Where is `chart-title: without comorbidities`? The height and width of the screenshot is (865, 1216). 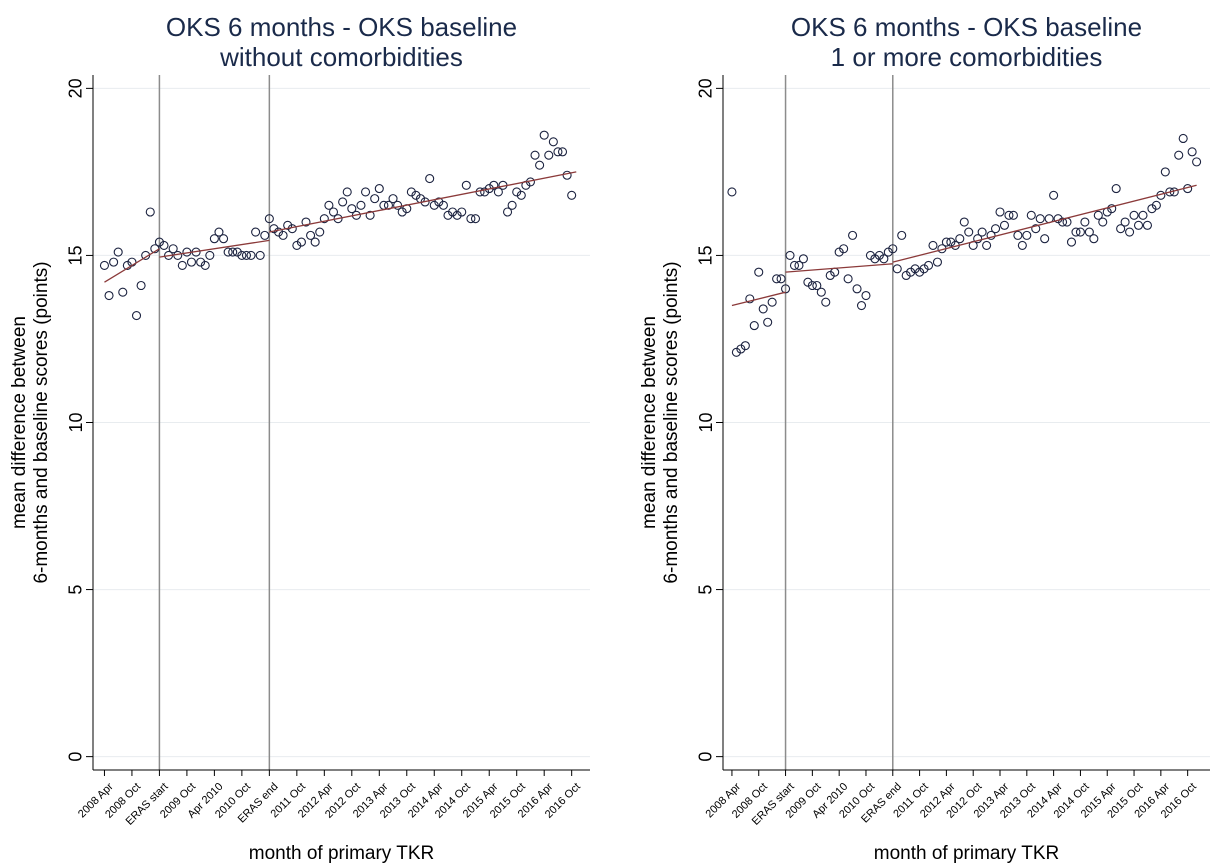 chart-title: without comorbidities is located at coordinates (341, 57).